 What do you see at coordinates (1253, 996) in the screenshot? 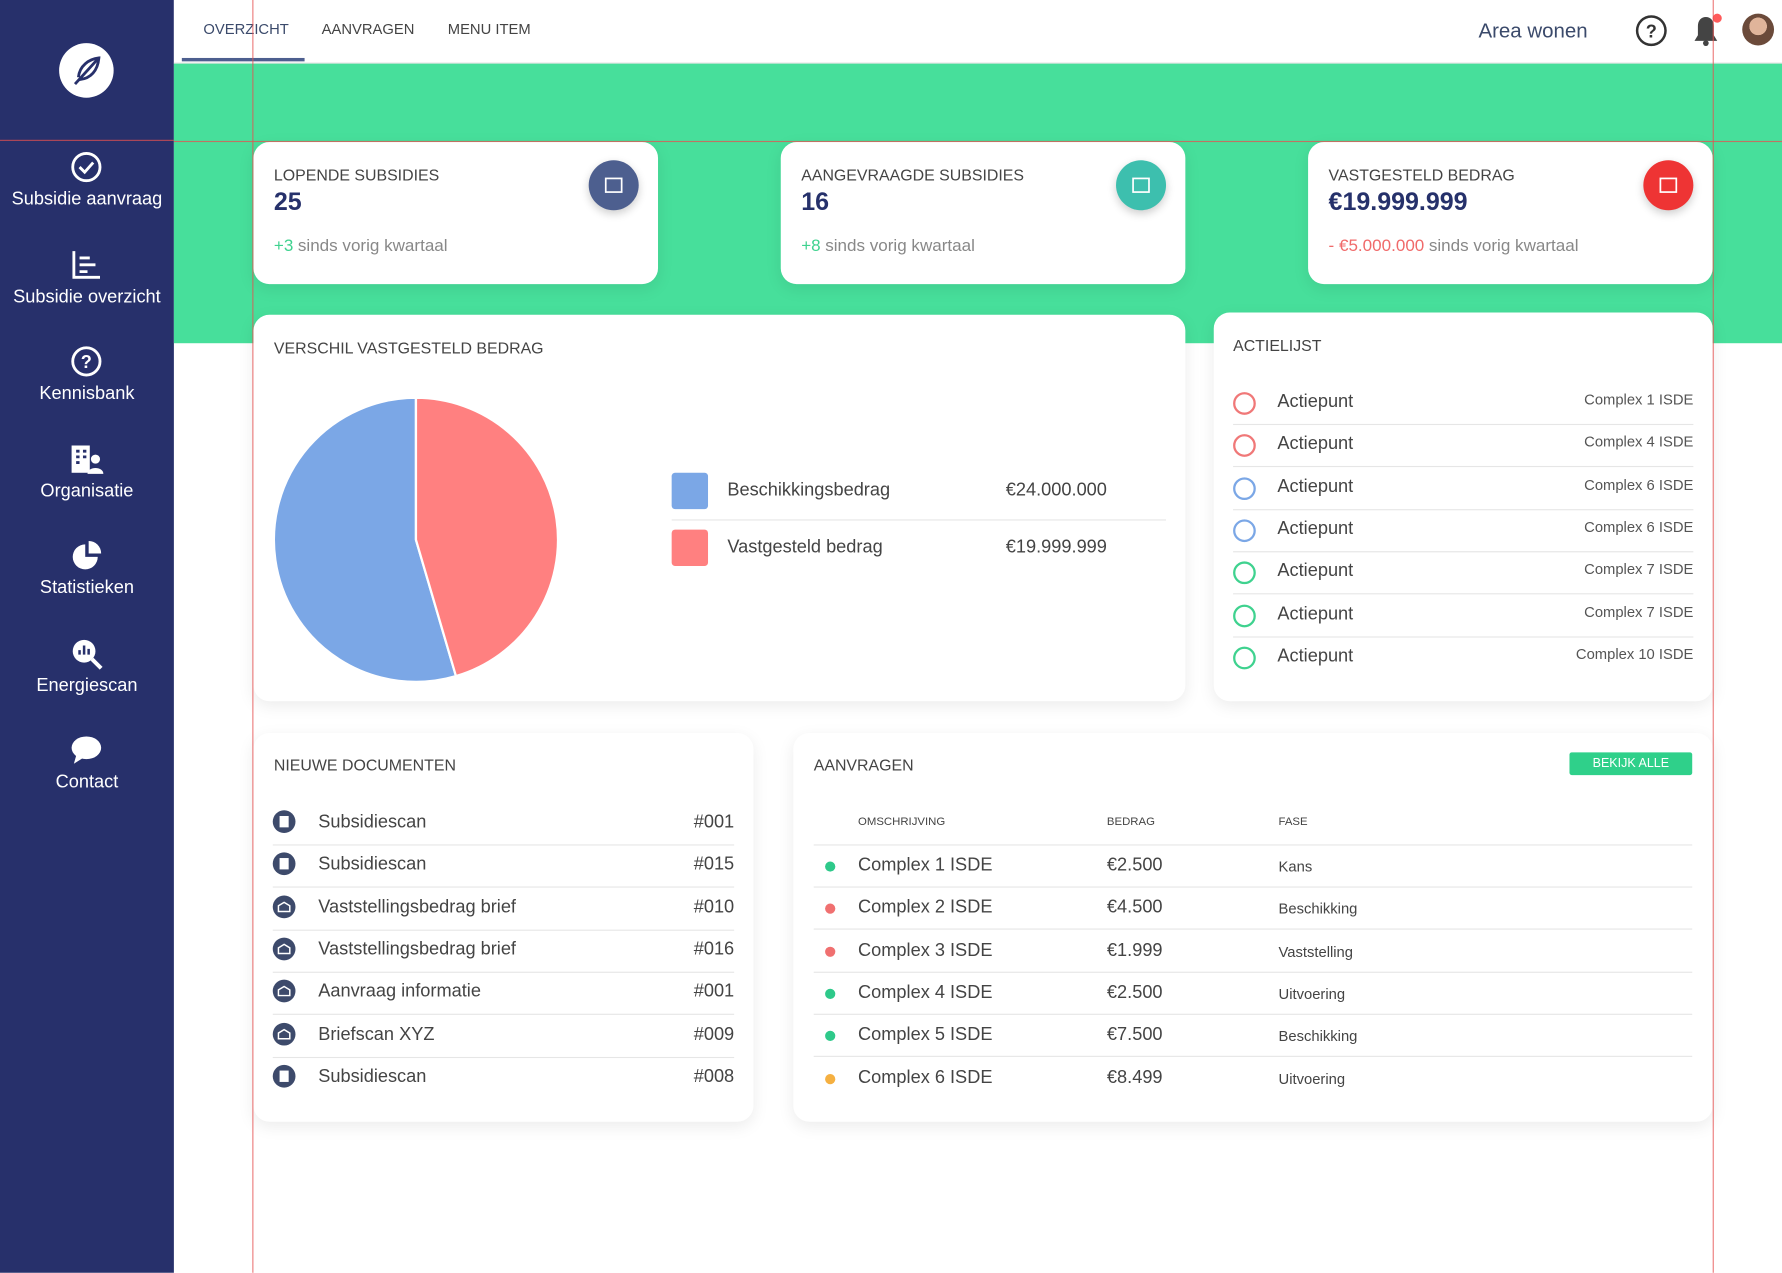
I see `request-row: Complex 4 ISDE €2.500 Uitvoering` at bounding box center [1253, 996].